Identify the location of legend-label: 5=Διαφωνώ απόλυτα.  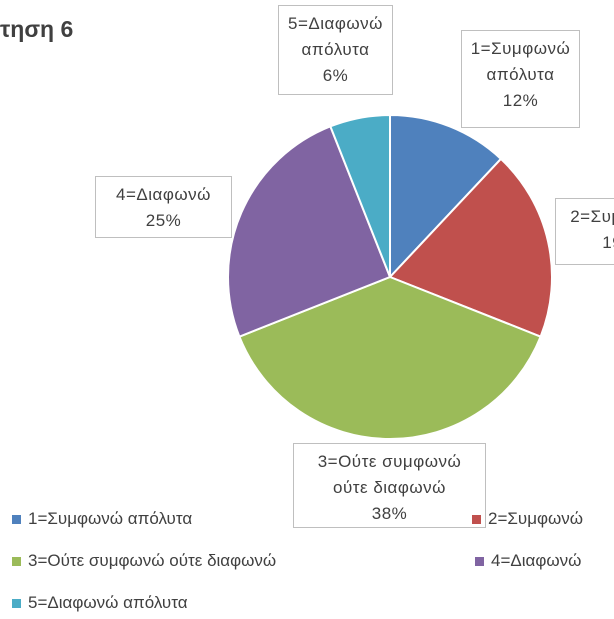
(108, 602).